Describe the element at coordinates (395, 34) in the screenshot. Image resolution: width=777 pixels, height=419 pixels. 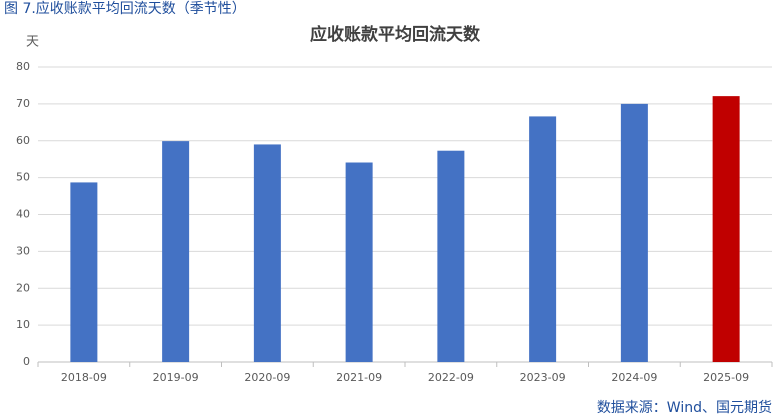
I see `chart-title: 应收账款平均回流天数` at that location.